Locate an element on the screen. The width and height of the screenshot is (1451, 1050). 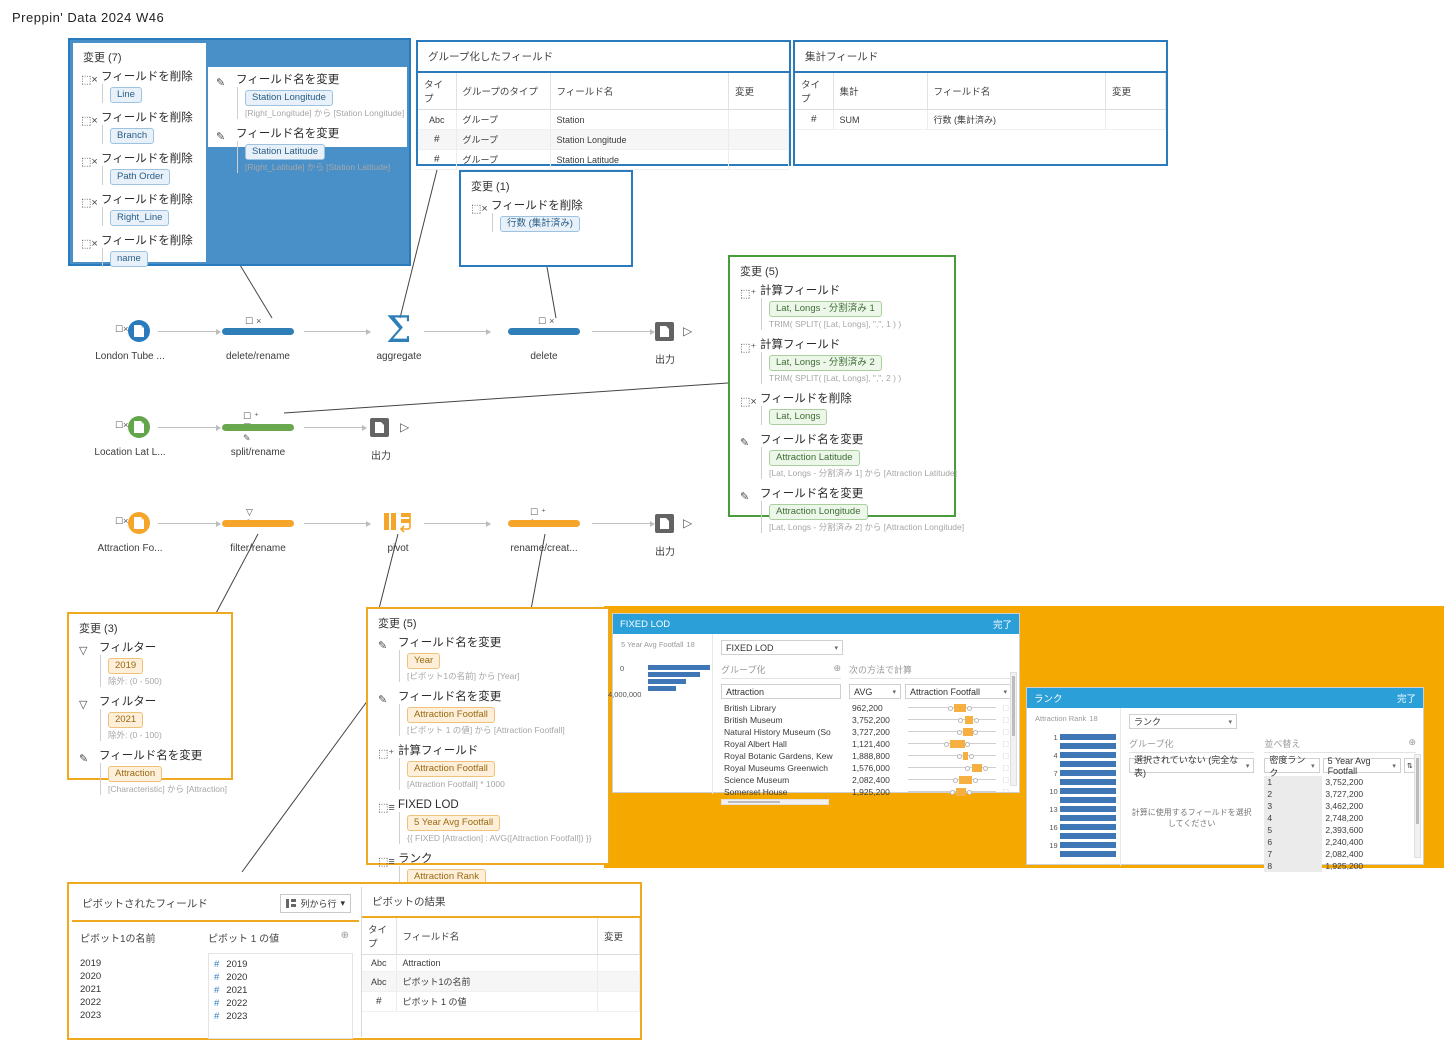
table-row: 2 3,727,200 is located at coordinates (1340, 794).